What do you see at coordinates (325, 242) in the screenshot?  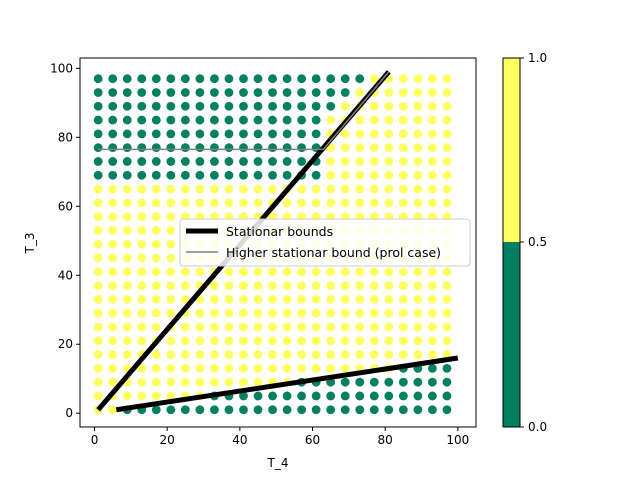 I see `legend-box` at bounding box center [325, 242].